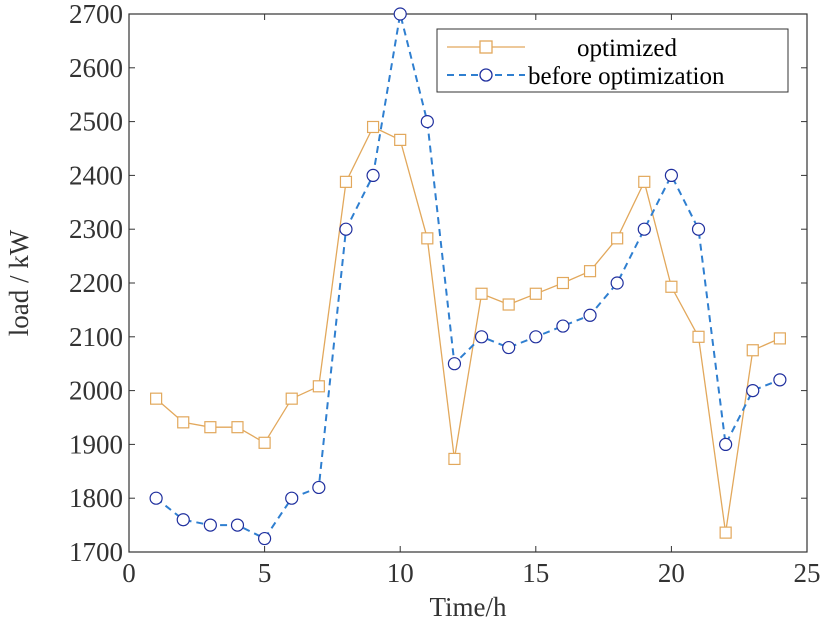 This screenshot has height=628, width=825. Describe the element at coordinates (19, 282) in the screenshot. I see `y-axis-label: load / kW` at that location.